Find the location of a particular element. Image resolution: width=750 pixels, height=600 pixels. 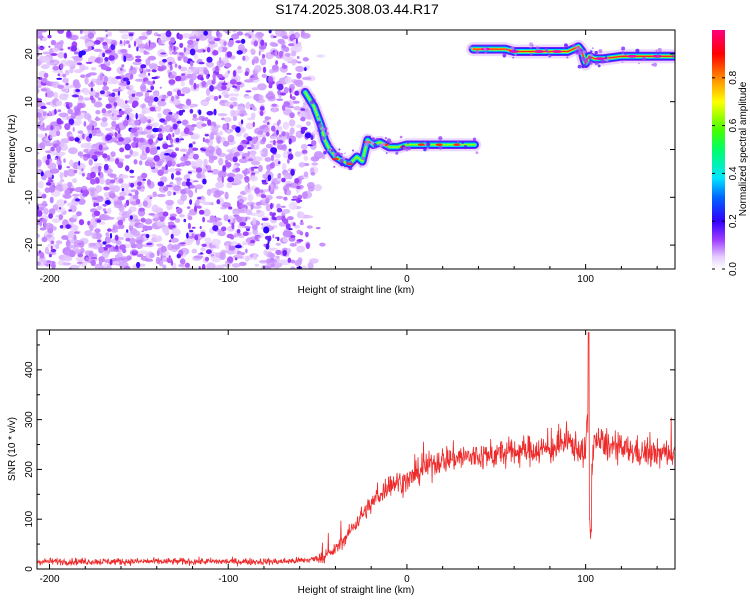

colorbar-gradient is located at coordinates (718, 149).